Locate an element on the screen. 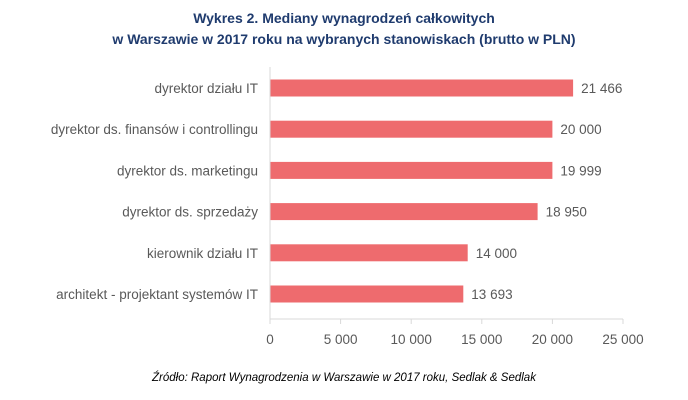  data-label: 20 000 is located at coordinates (580, 129).